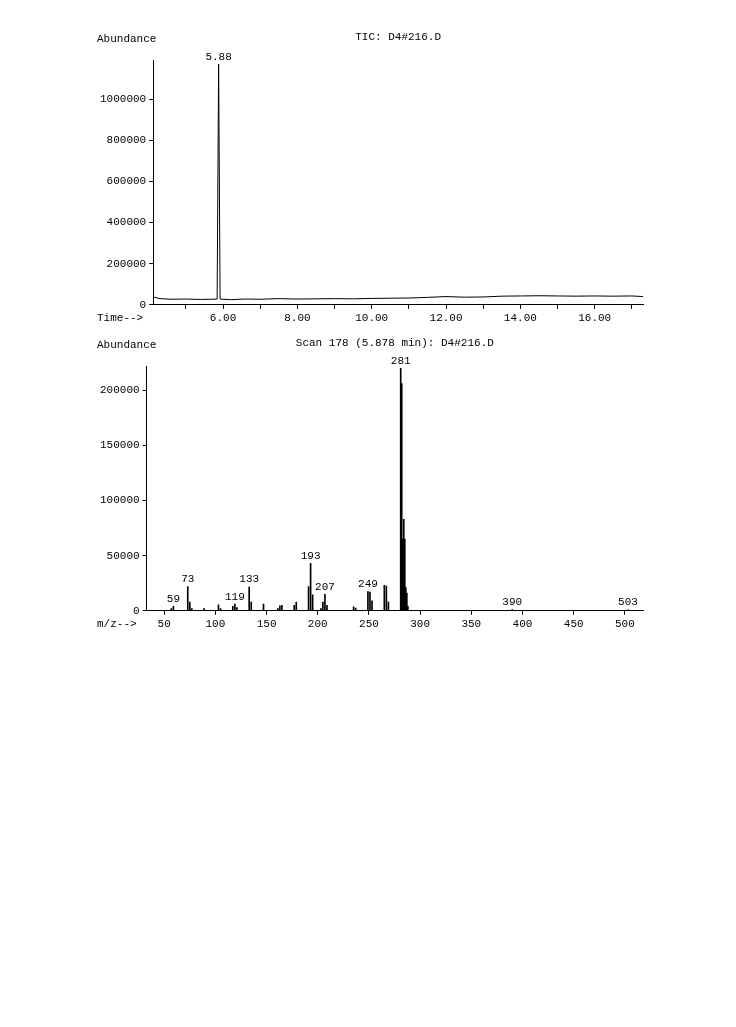 Image resolution: width=736 pixels, height=1027 pixels. I want to click on x-tick-label: 150, so click(266, 624).